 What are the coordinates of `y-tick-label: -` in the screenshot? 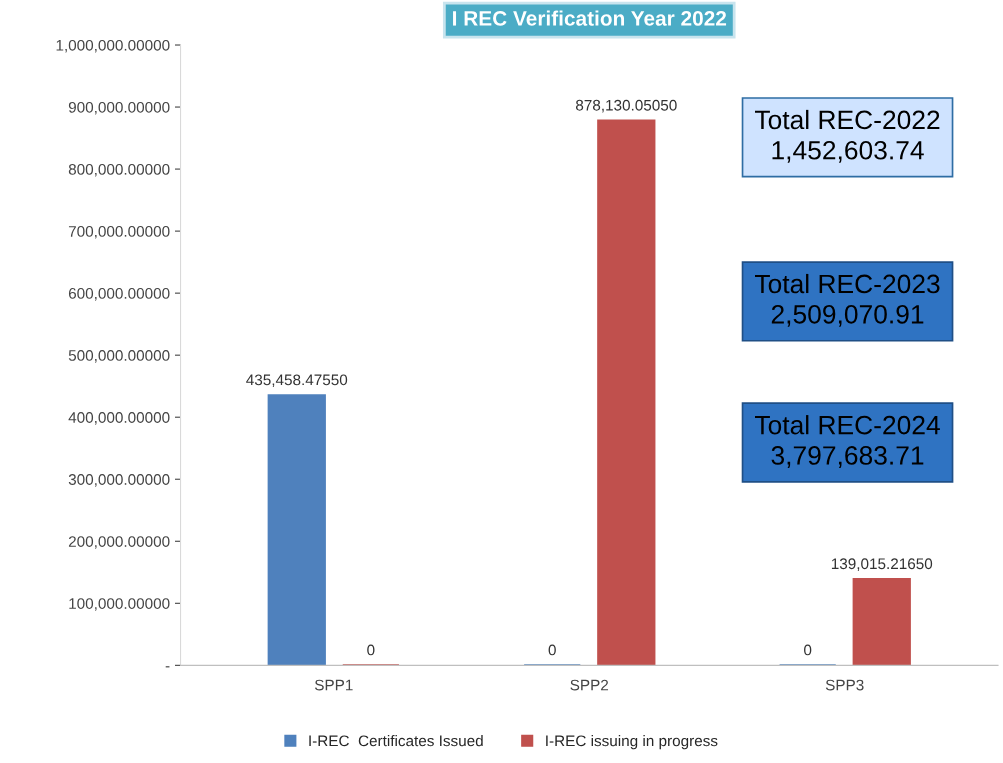 It's located at (167, 667).